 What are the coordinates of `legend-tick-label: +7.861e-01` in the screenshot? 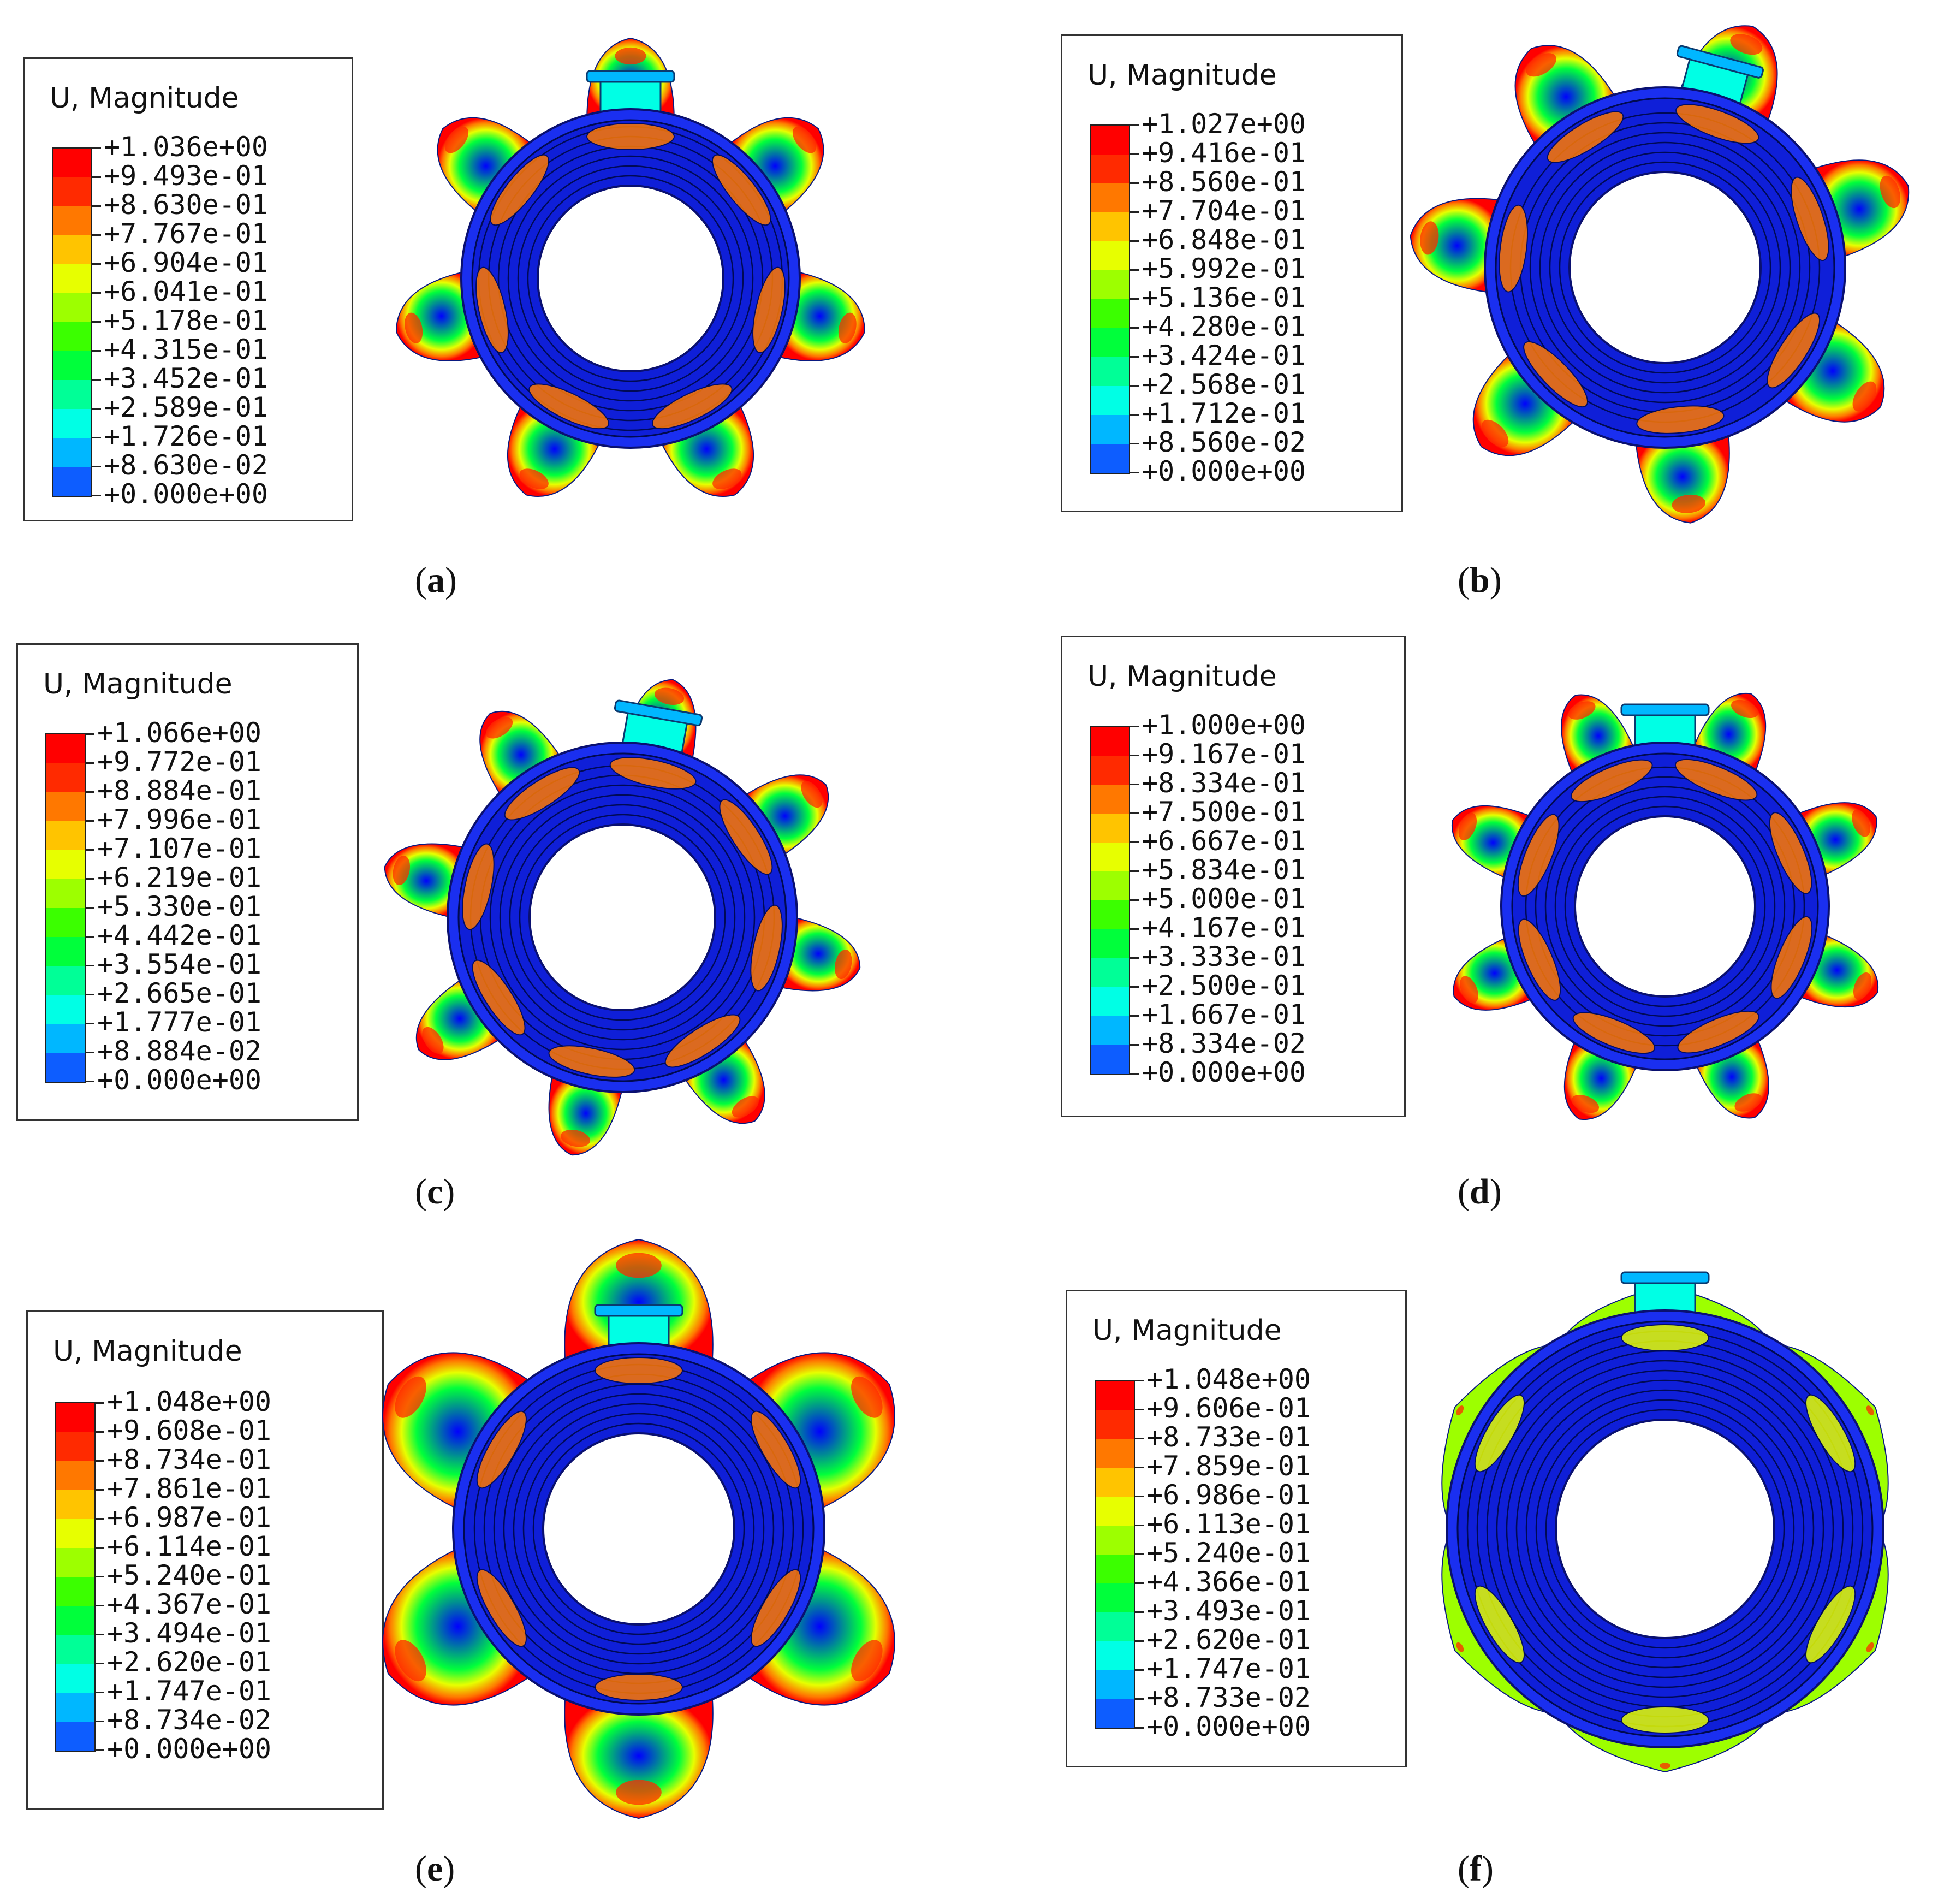 It's located at (189, 1488).